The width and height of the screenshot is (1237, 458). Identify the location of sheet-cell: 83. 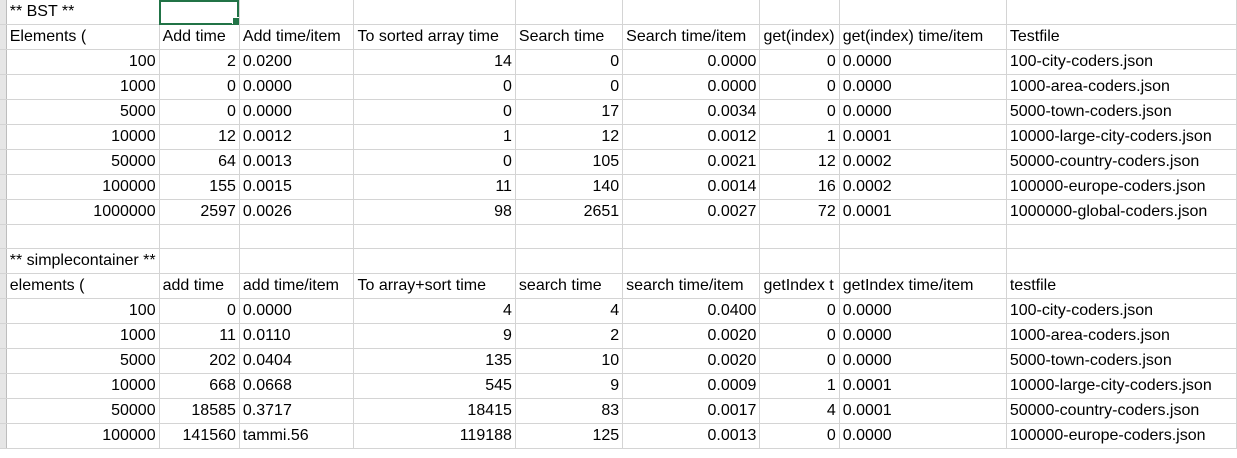
(569, 411).